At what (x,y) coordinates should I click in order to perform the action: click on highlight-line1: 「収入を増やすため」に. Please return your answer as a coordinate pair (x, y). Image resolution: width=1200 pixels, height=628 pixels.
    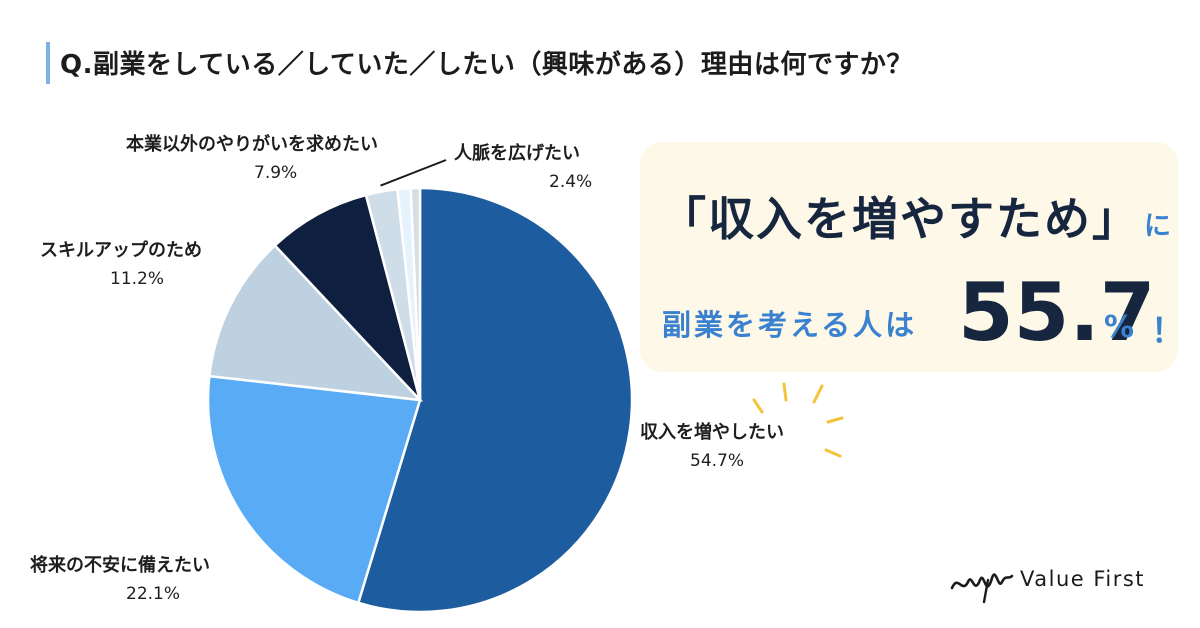
    Looking at the image, I should click on (915, 216).